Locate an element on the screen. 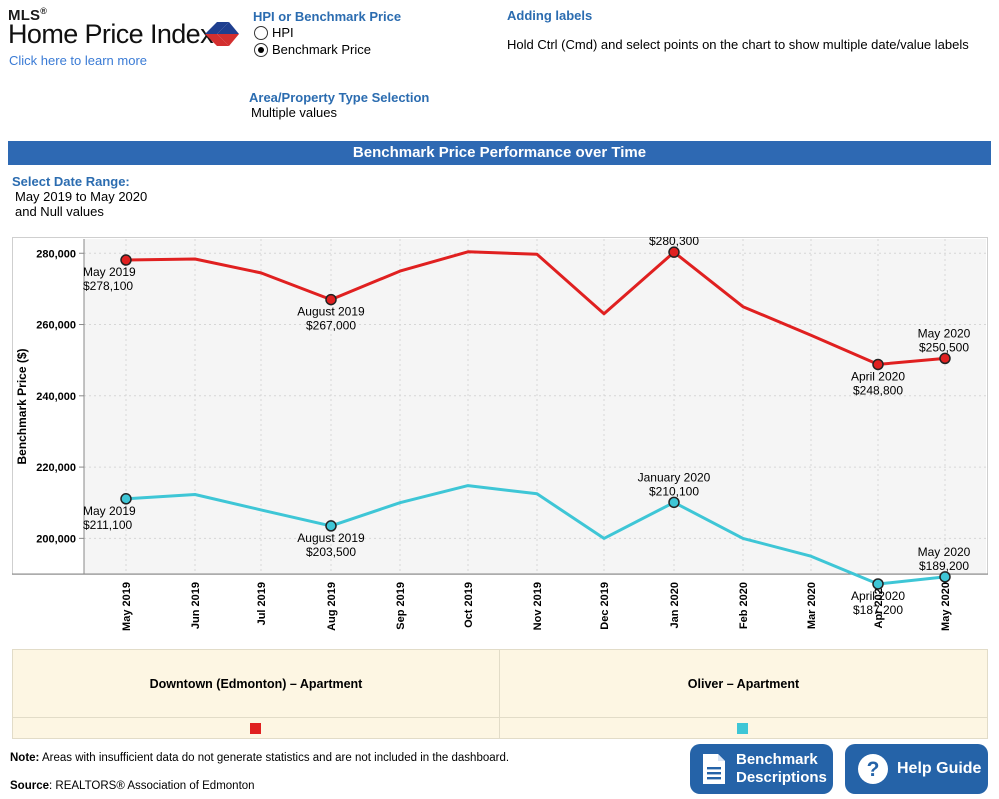  x-tick-label: Jun 2019 is located at coordinates (196, 605).